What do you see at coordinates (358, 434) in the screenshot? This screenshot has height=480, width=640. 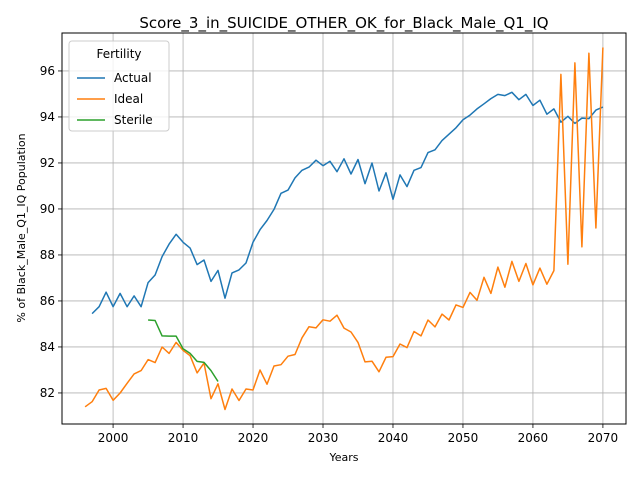 I see `x-axis: 2000 2010 2020 2030 2040 2050 2060 2070` at bounding box center [358, 434].